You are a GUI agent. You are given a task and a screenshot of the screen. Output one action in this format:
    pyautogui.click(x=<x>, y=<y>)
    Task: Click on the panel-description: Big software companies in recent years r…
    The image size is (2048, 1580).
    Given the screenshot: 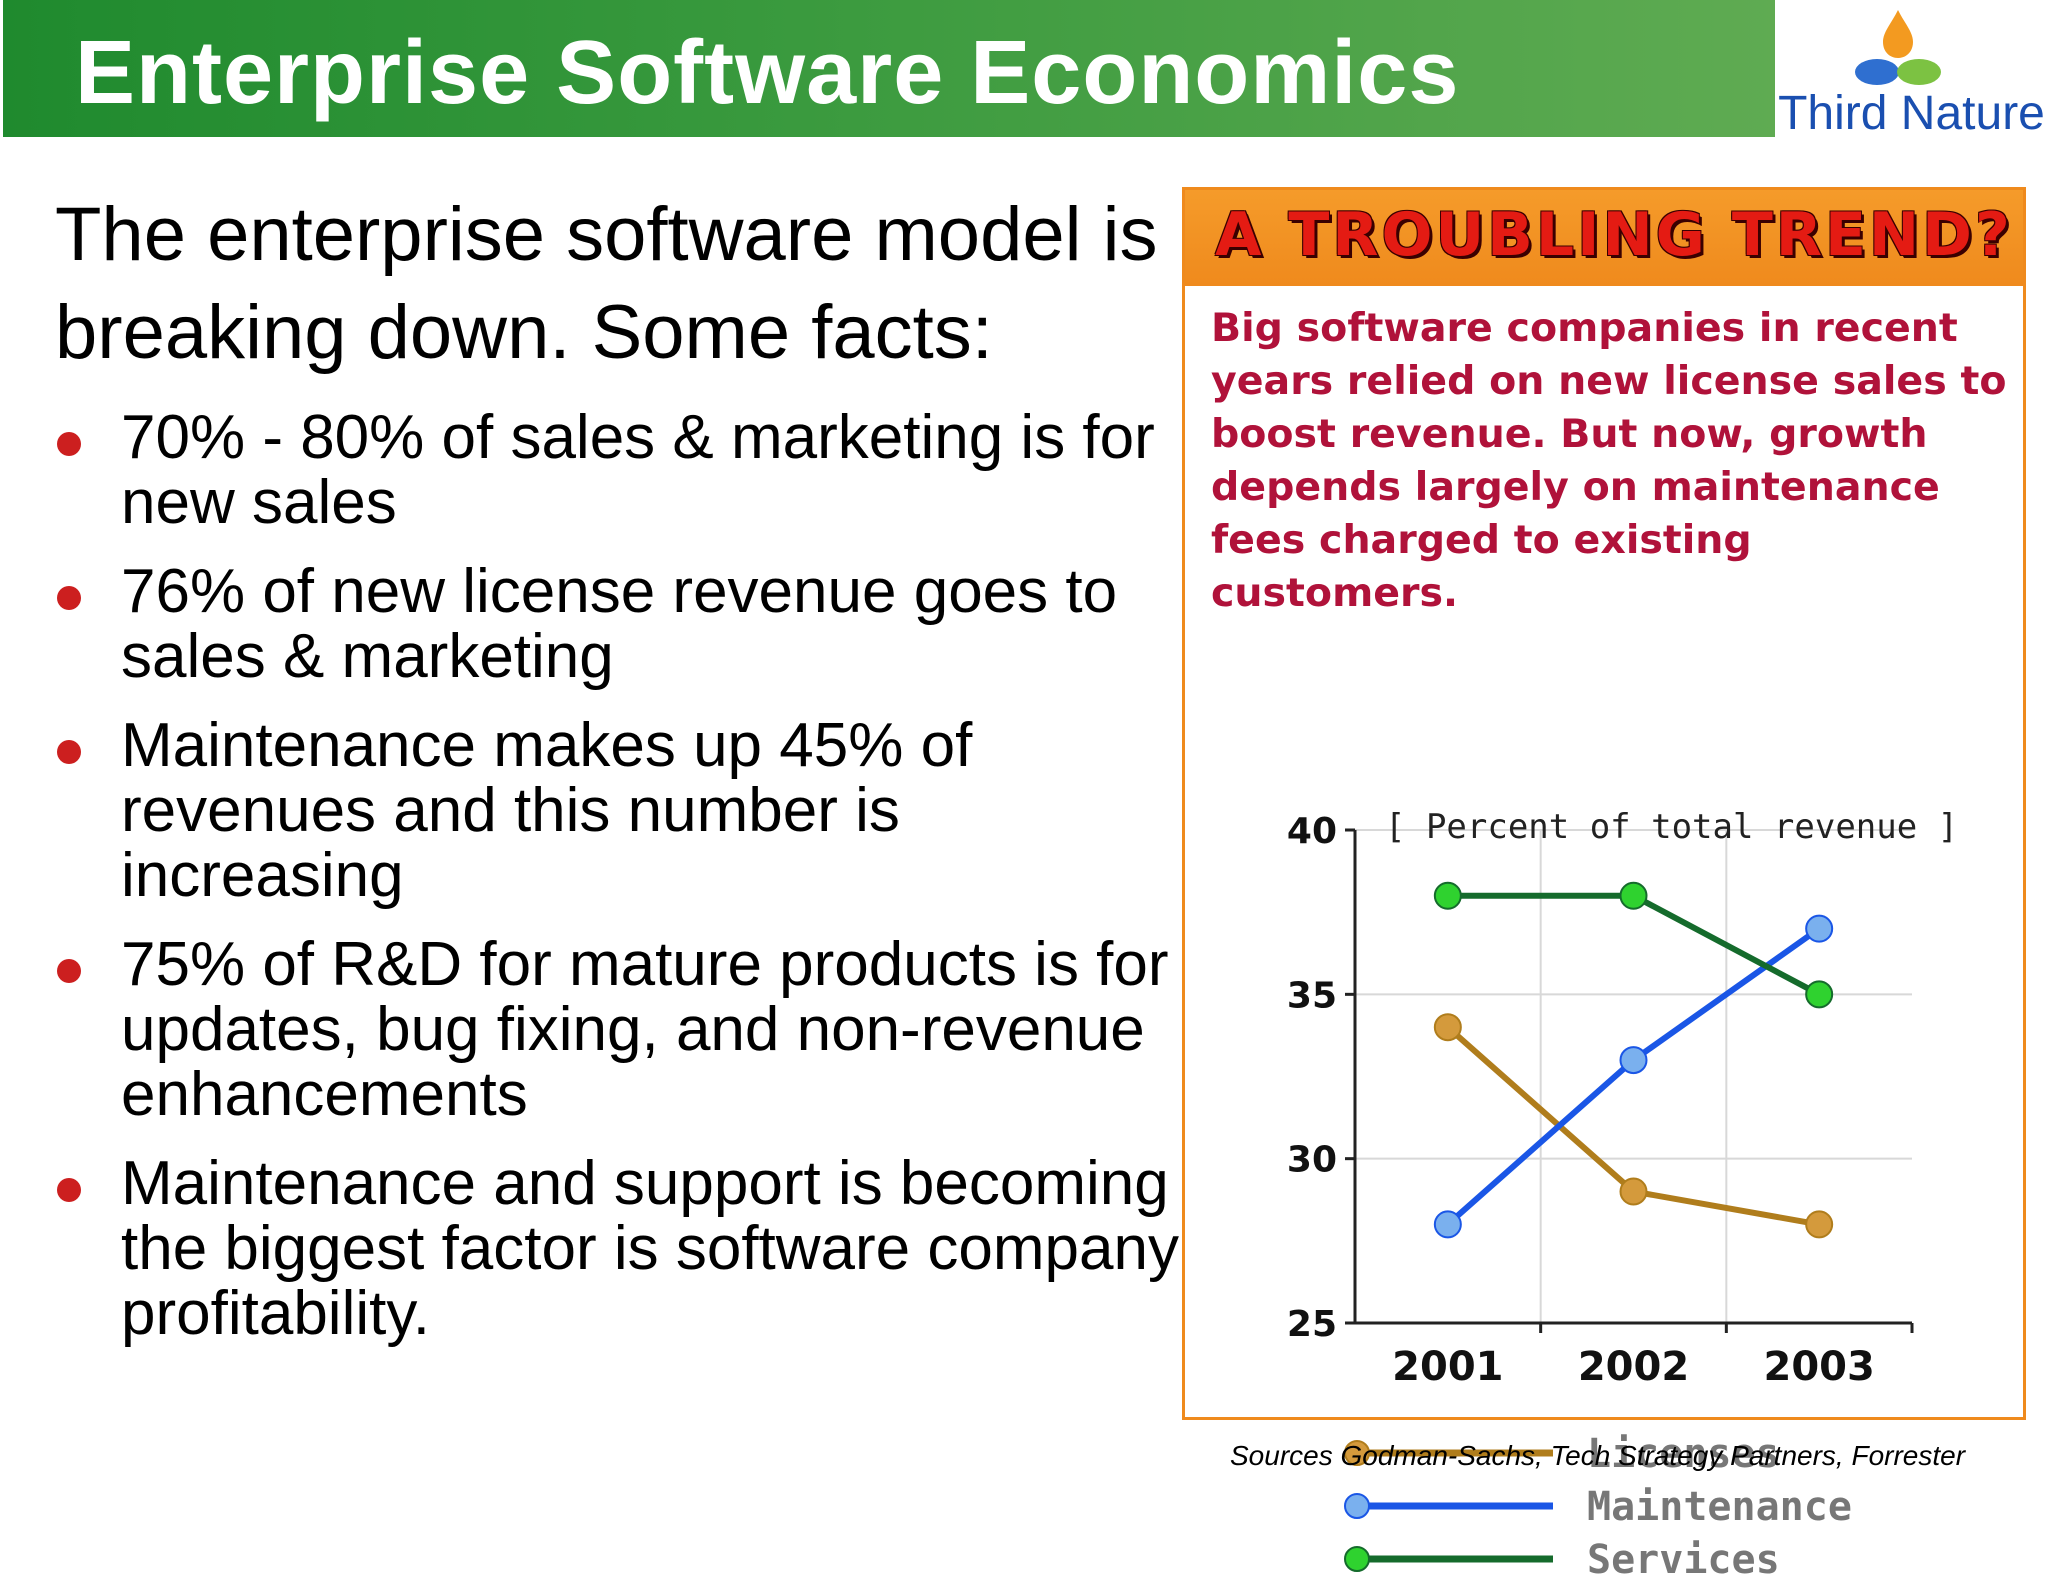 What is the action you would take?
    pyautogui.click(x=1609, y=460)
    